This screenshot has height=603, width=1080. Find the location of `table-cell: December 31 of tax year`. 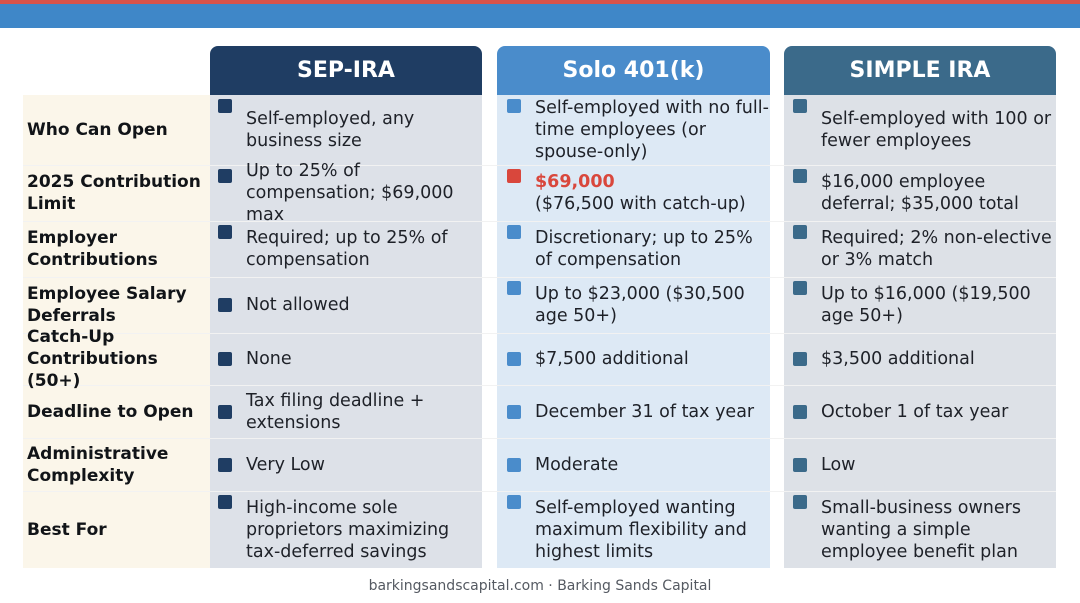

table-cell: December 31 of tax year is located at coordinates (638, 411).